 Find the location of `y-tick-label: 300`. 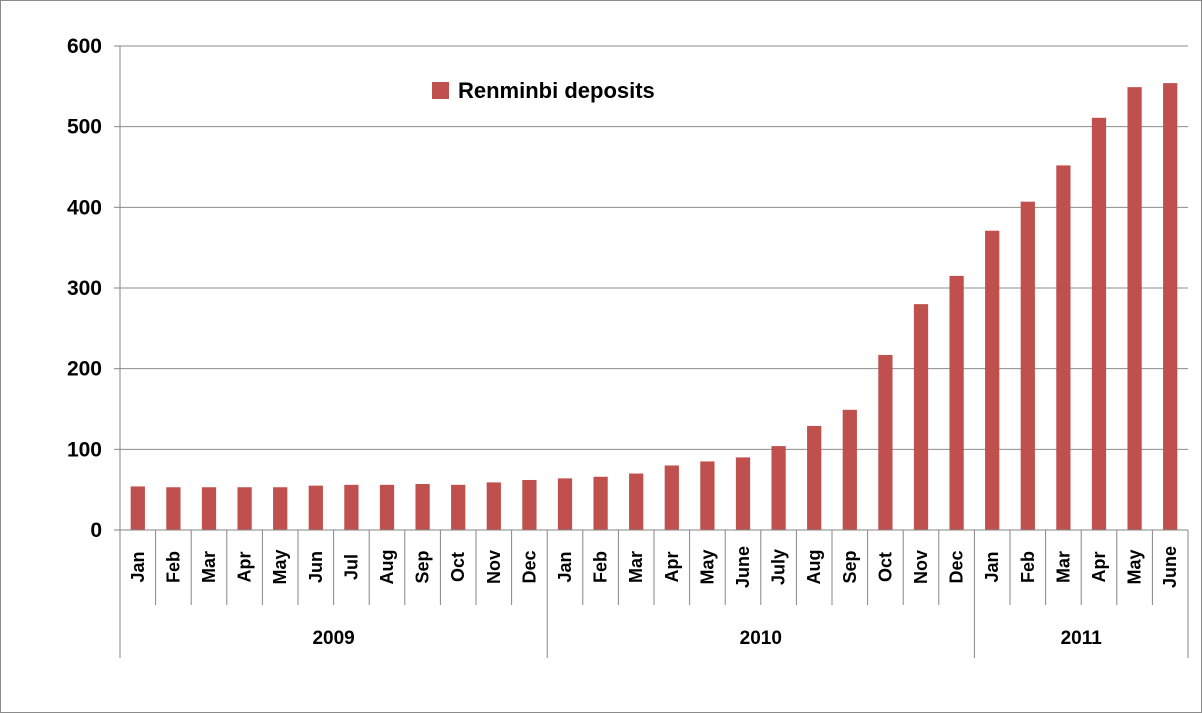

y-tick-label: 300 is located at coordinates (84, 288).